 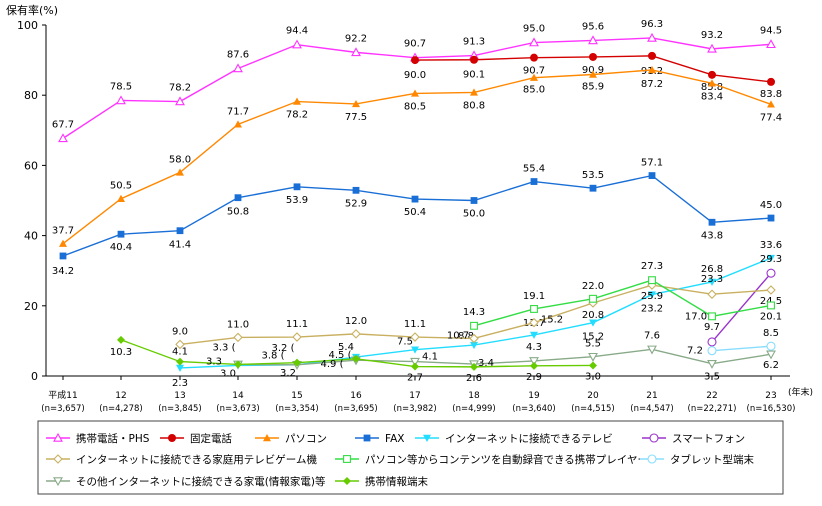 I want to click on data-label: 11.0, so click(x=238, y=324).